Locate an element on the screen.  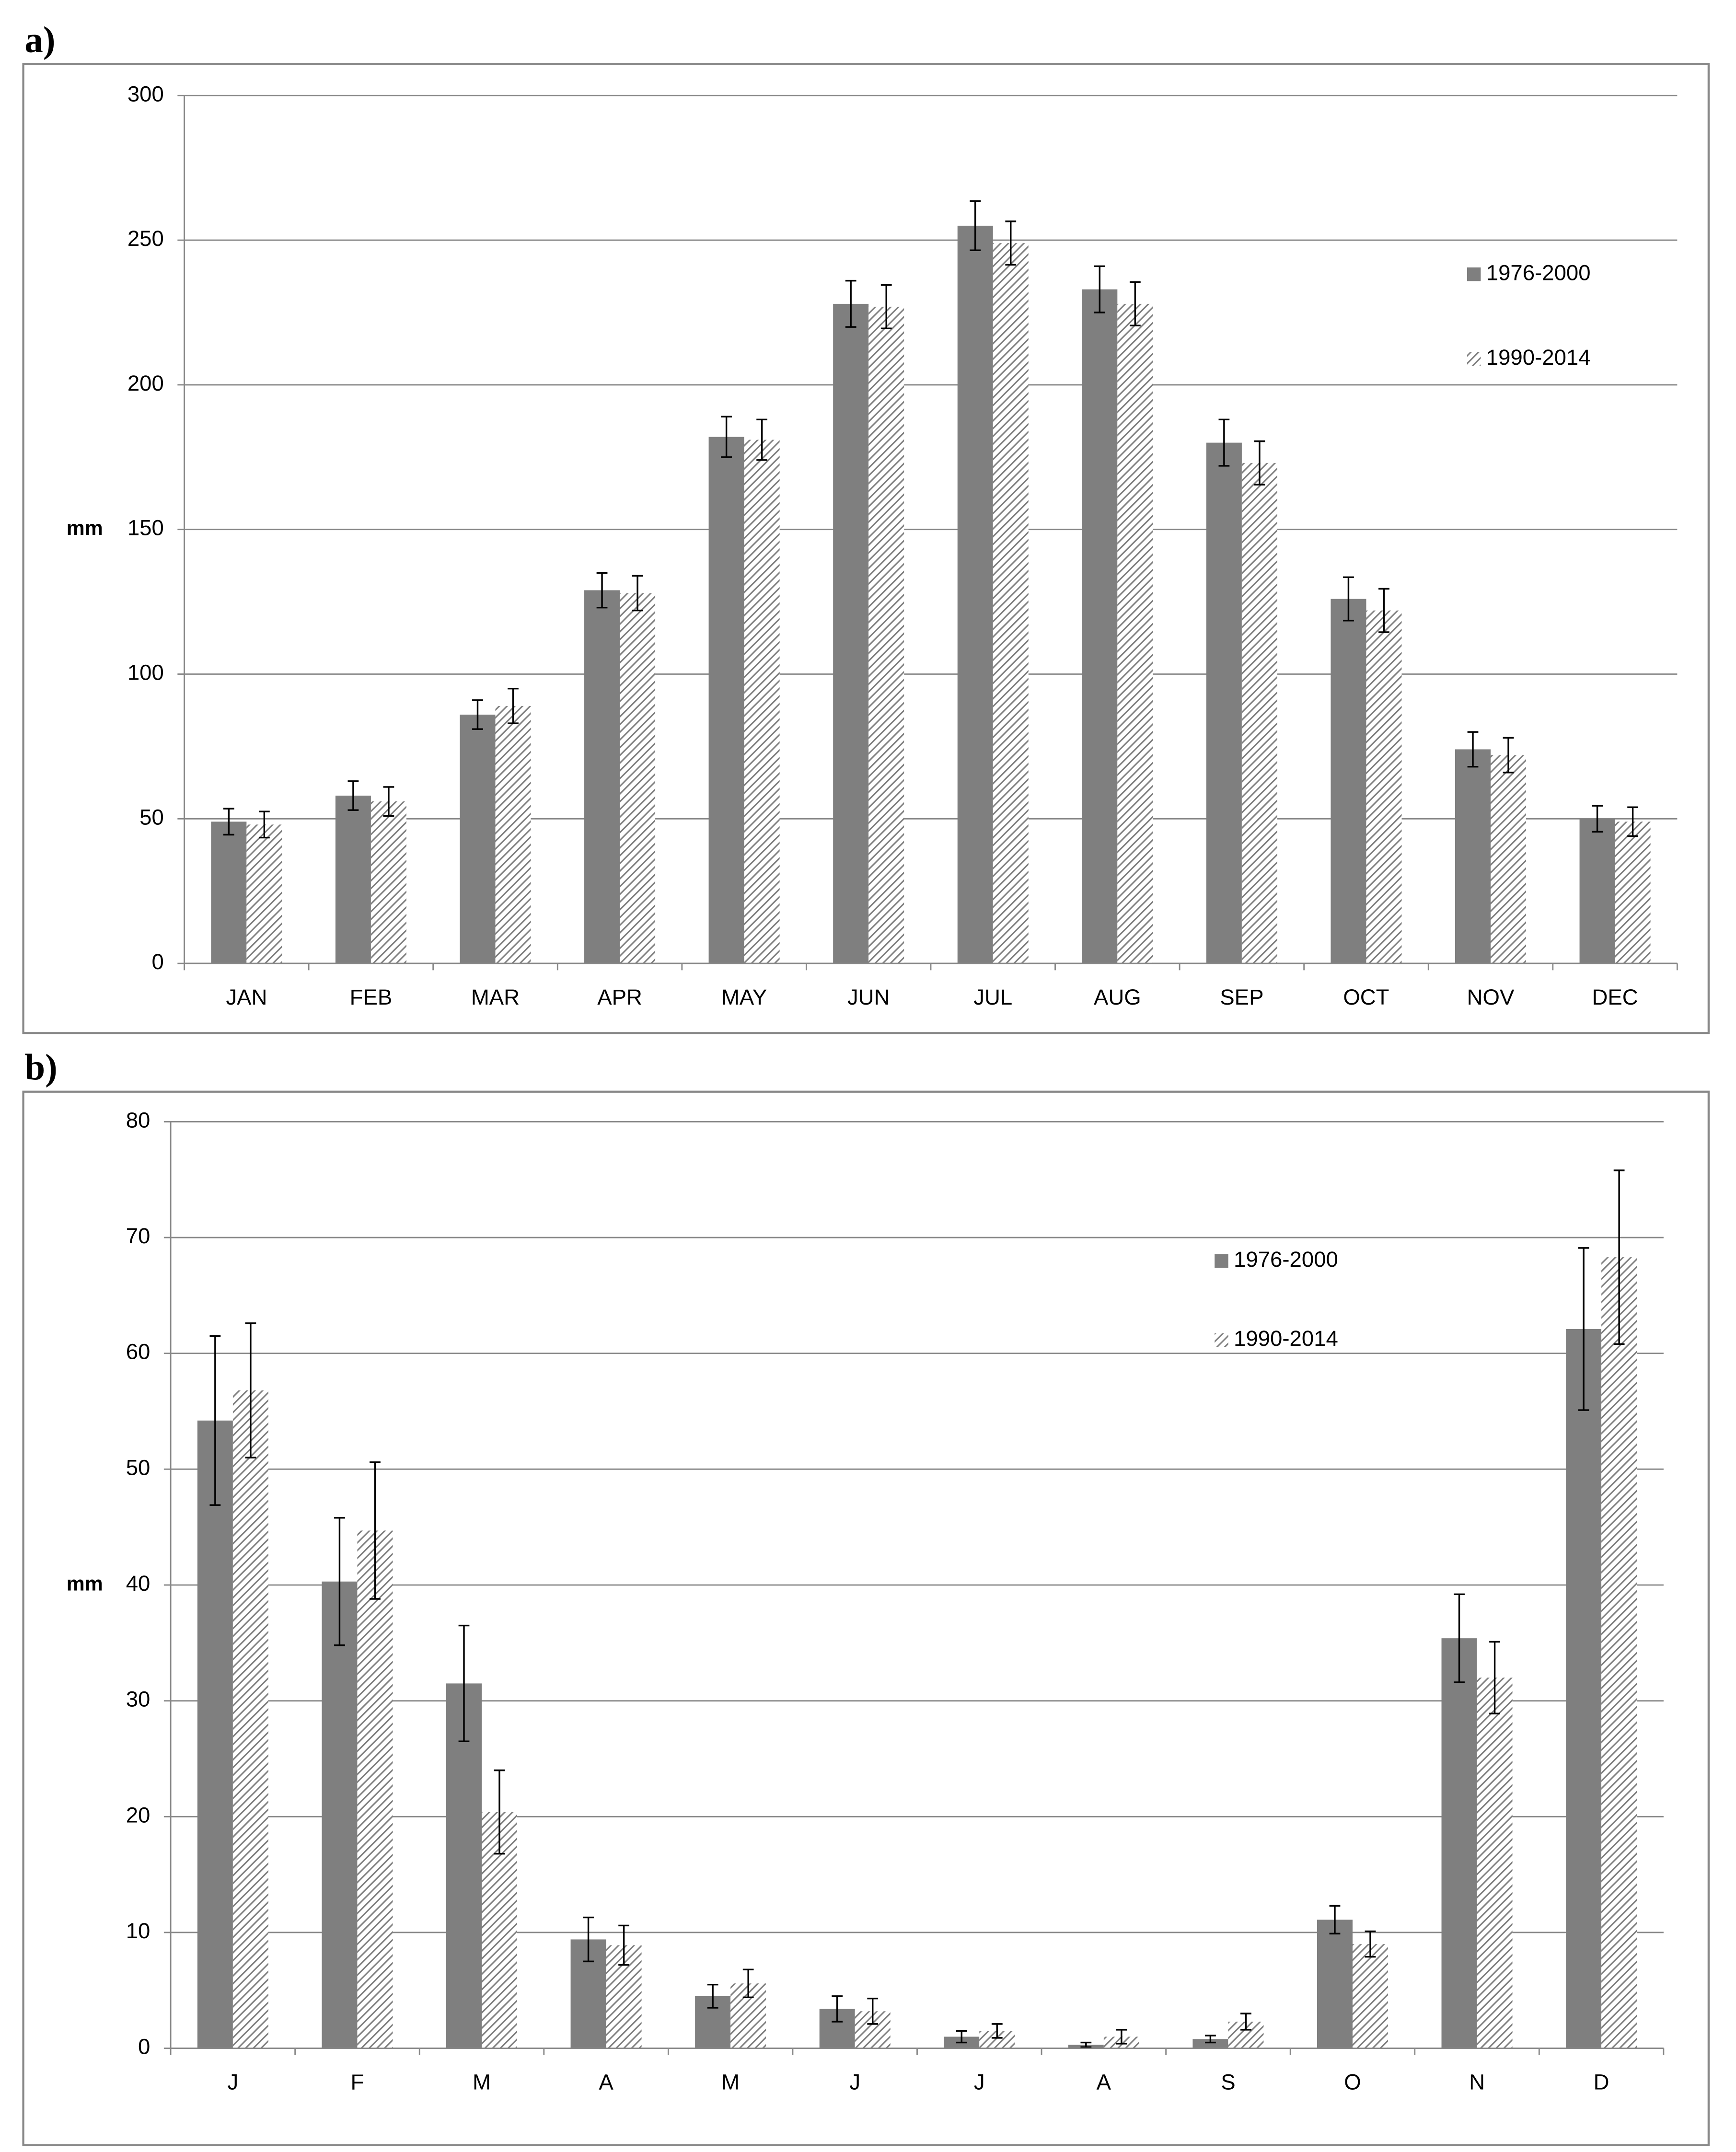
y-tick-label: 10 is located at coordinates (138, 1931).